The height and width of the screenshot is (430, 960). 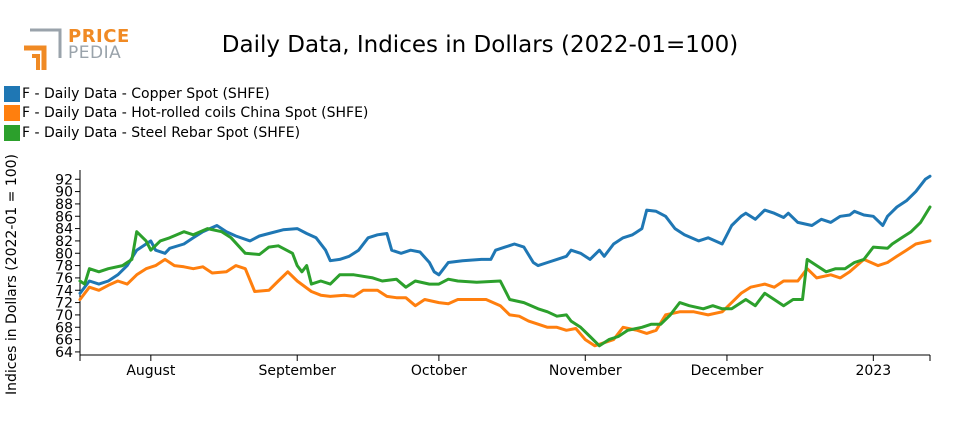 What do you see at coordinates (64, 279) in the screenshot?
I see `y-tick-label: 76` at bounding box center [64, 279].